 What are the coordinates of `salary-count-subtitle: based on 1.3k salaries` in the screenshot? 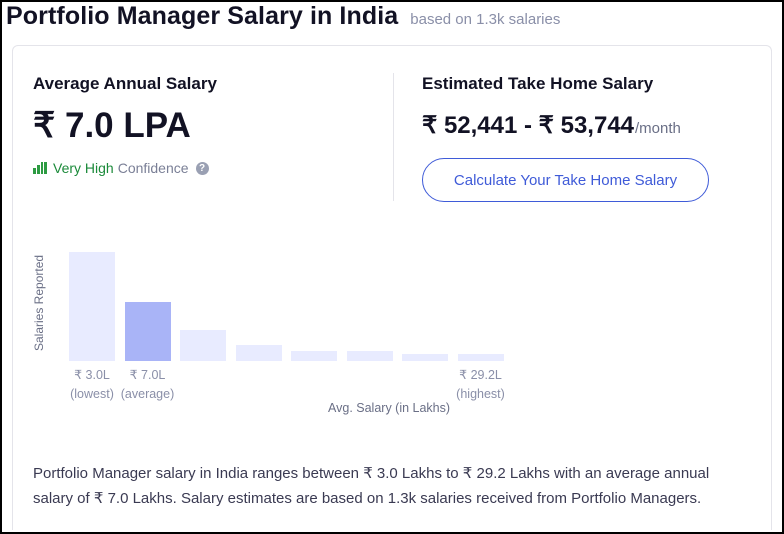 It's located at (485, 19).